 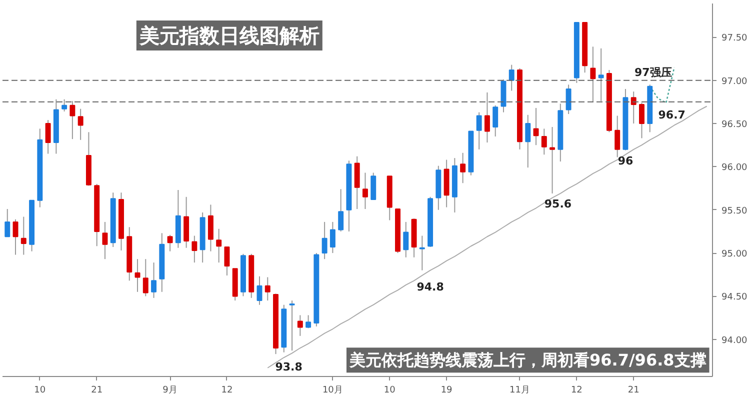 What do you see at coordinates (735, 125) in the screenshot?
I see `y-tick-label: 96.50` at bounding box center [735, 125].